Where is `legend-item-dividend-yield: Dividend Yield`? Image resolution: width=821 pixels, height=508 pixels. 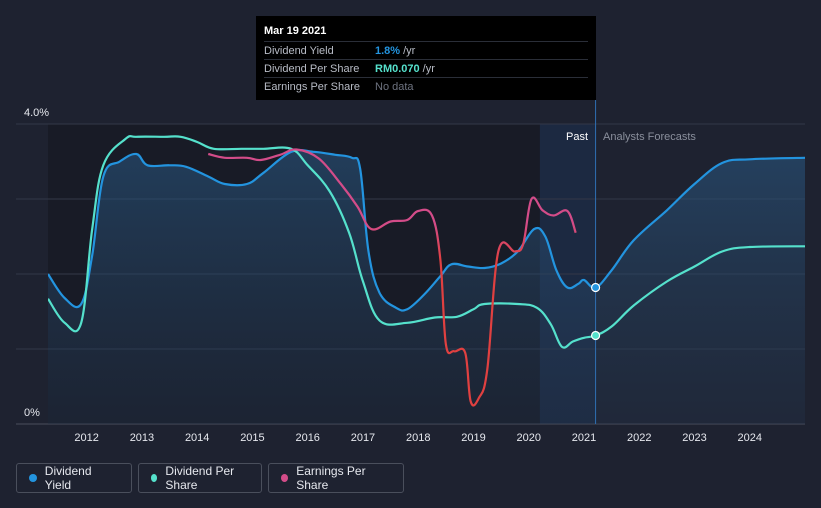 legend-item-dividend-yield: Dividend Yield is located at coordinates (74, 478).